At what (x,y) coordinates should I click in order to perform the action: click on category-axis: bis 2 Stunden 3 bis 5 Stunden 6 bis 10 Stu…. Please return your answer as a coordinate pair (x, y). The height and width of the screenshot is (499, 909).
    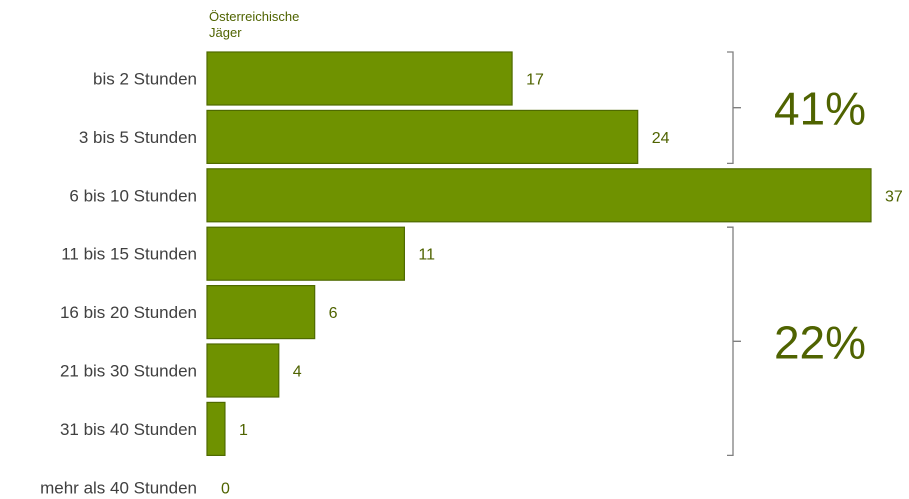
    Looking at the image, I should click on (118, 284).